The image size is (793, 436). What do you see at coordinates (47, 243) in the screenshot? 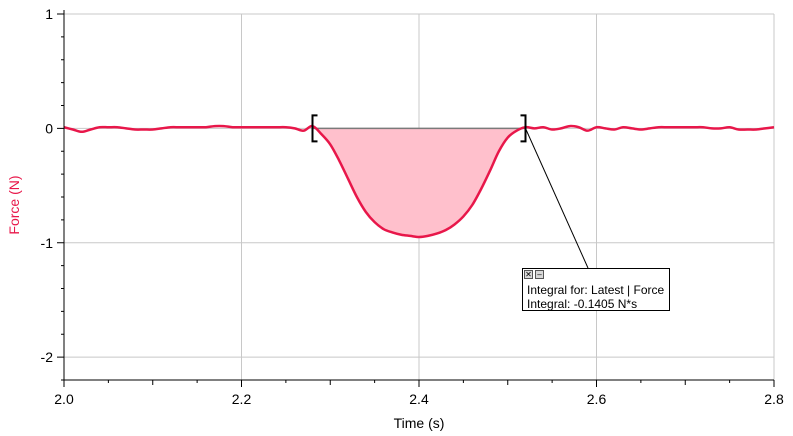
I see `y-tick-label: -1` at bounding box center [47, 243].